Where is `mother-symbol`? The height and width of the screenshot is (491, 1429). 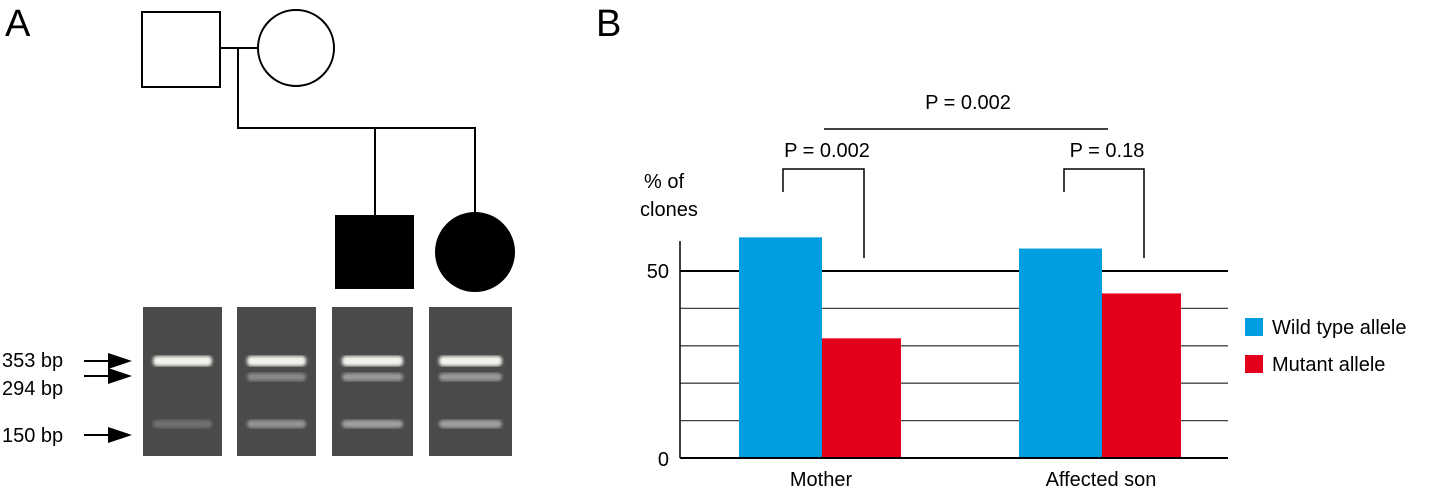 mother-symbol is located at coordinates (296, 48).